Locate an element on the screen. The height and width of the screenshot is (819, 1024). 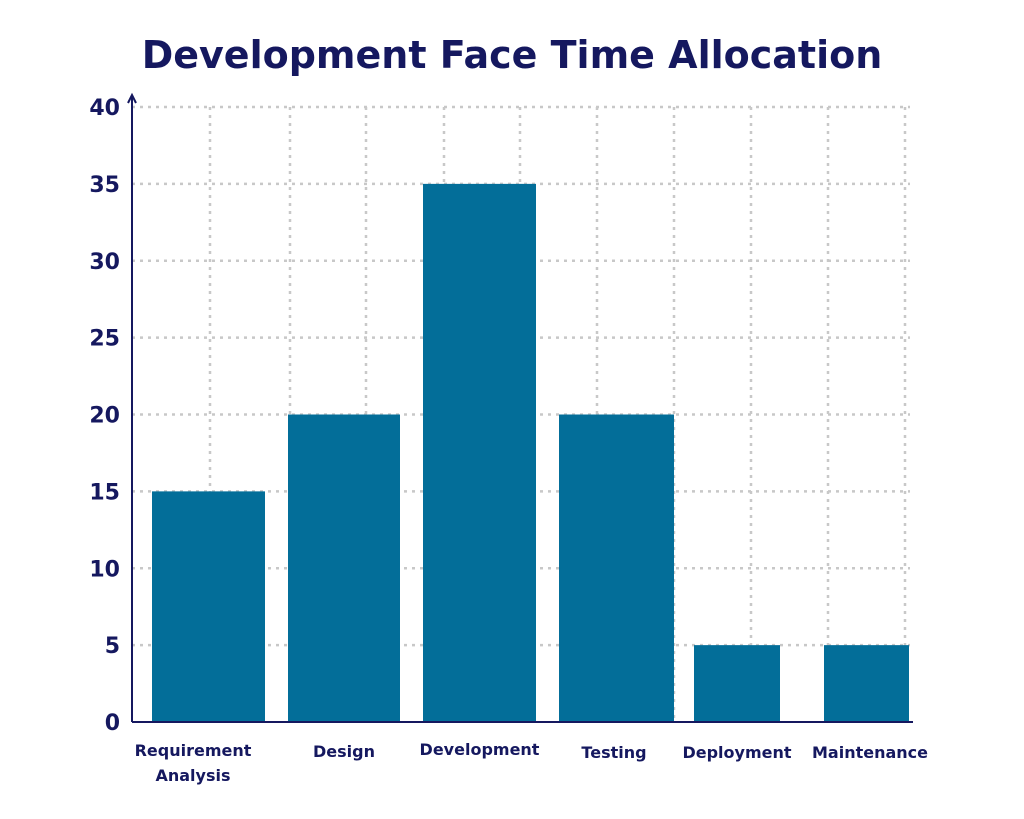
y-axis-arrow is located at coordinates (132, 98).